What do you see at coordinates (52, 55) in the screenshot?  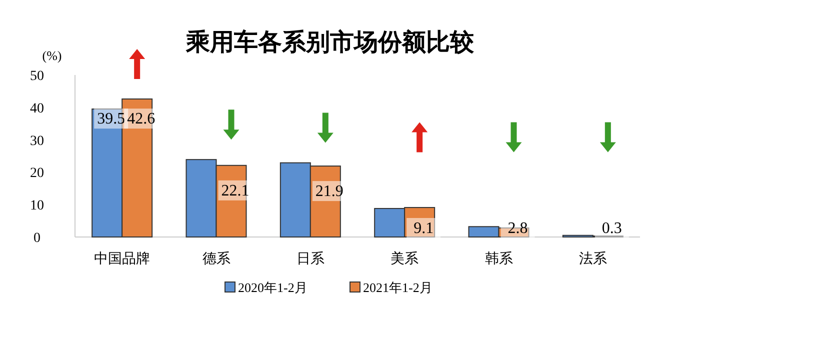 I see `y-axis-title: (%)` at bounding box center [52, 55].